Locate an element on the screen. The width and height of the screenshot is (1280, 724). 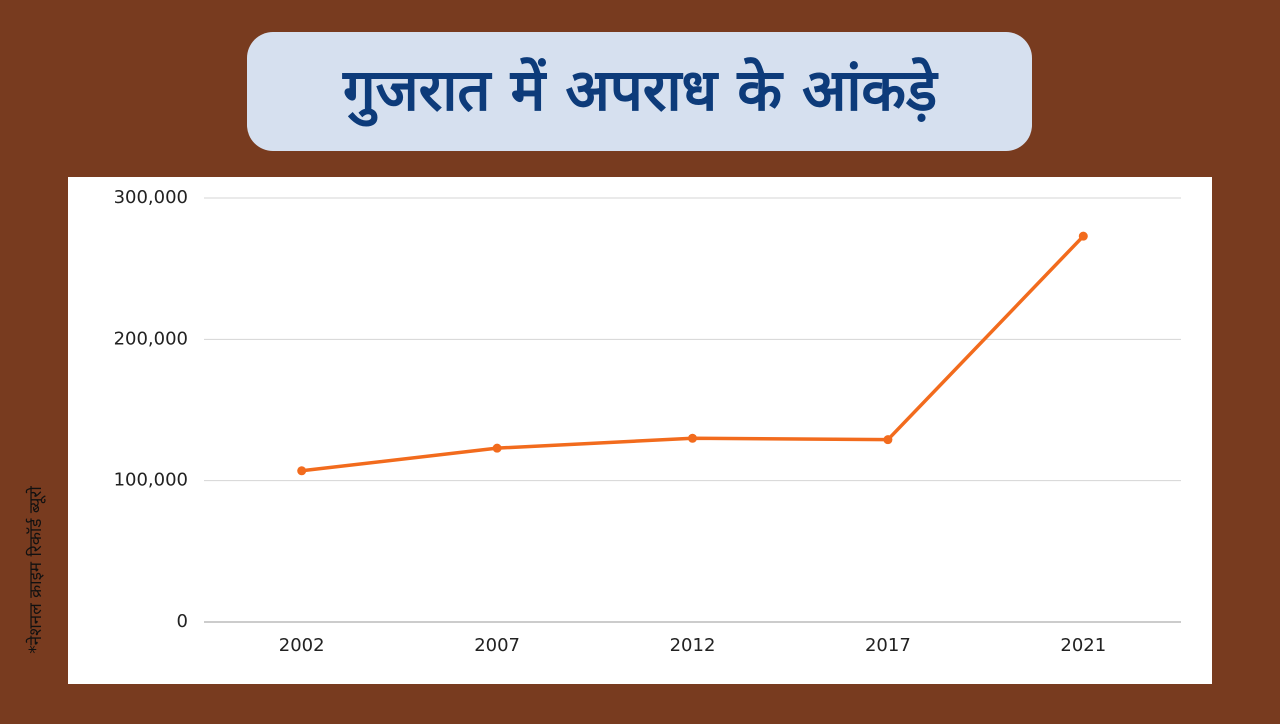
title-box is located at coordinates (639, 91).